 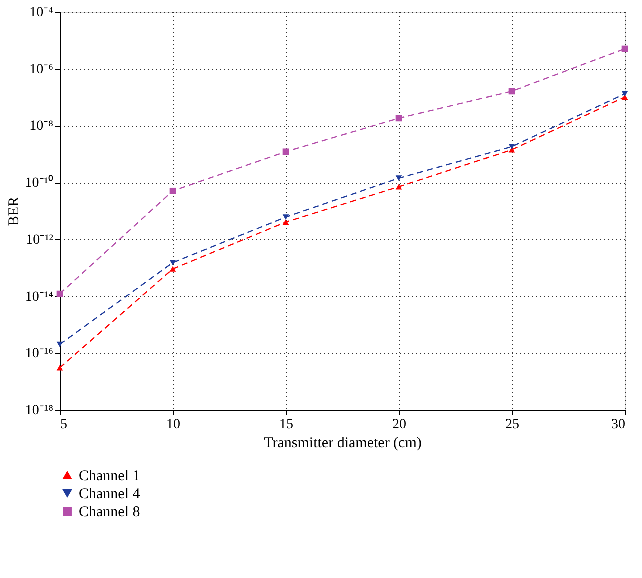 I want to click on y-tick-label: 10⁻¹⁶, so click(x=39, y=354).